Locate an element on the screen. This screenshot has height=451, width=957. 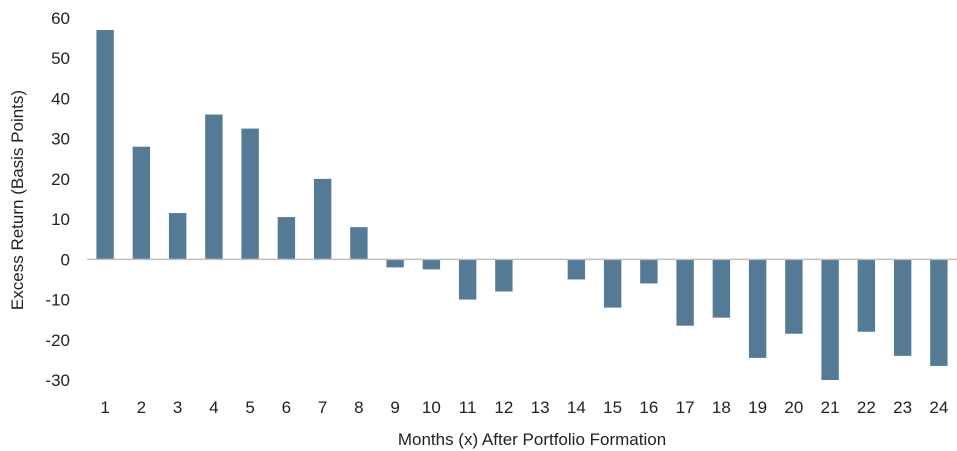
x-tick-label: 13 is located at coordinates (540, 407).